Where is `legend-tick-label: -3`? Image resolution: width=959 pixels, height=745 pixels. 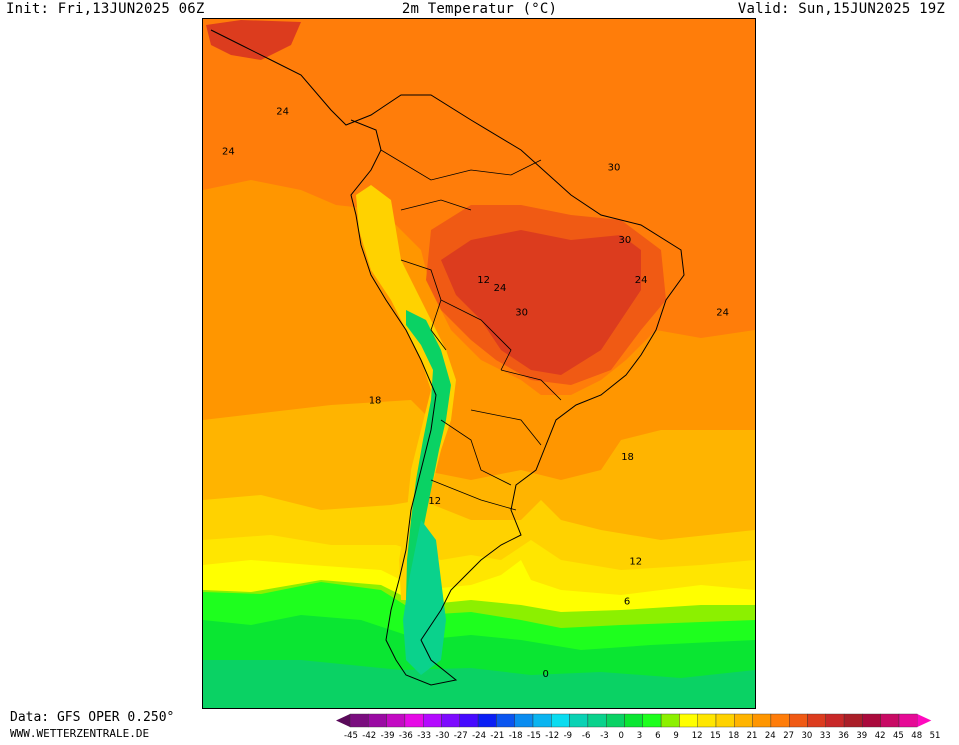
legend-tick-label: -3 is located at coordinates (604, 736).